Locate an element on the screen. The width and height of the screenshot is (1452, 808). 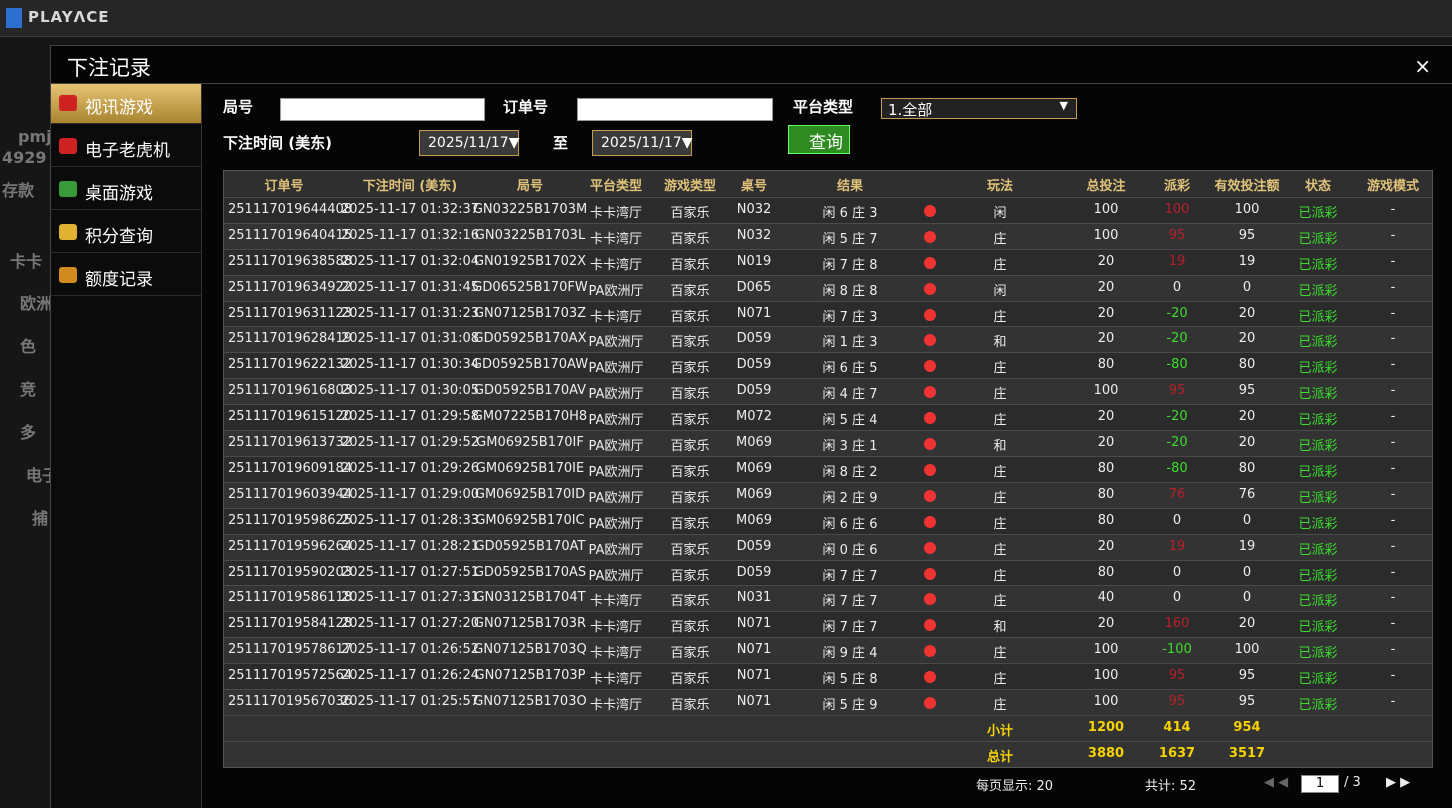
column-header: 总投注 is located at coordinates (1106, 186).